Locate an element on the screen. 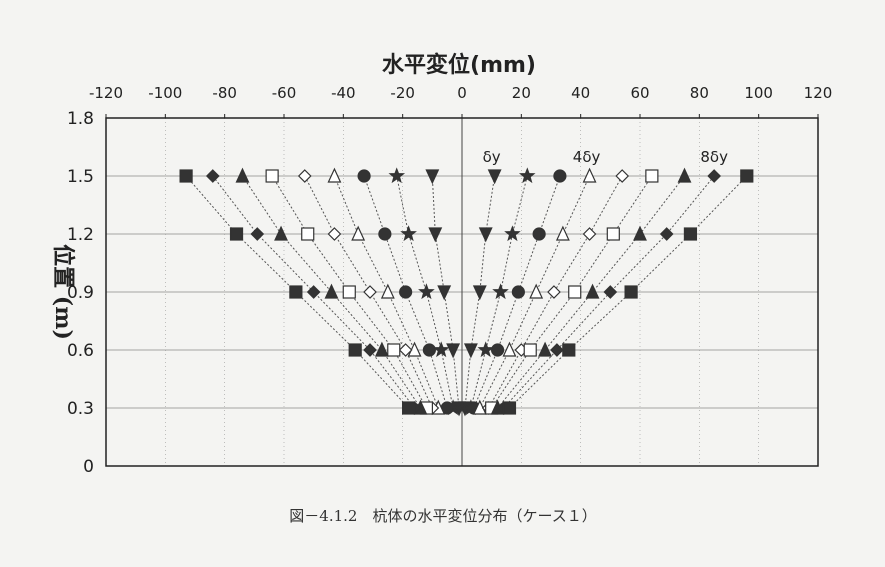 The width and height of the screenshot is (885, 567). x-tick-label: -100 is located at coordinates (165, 93).